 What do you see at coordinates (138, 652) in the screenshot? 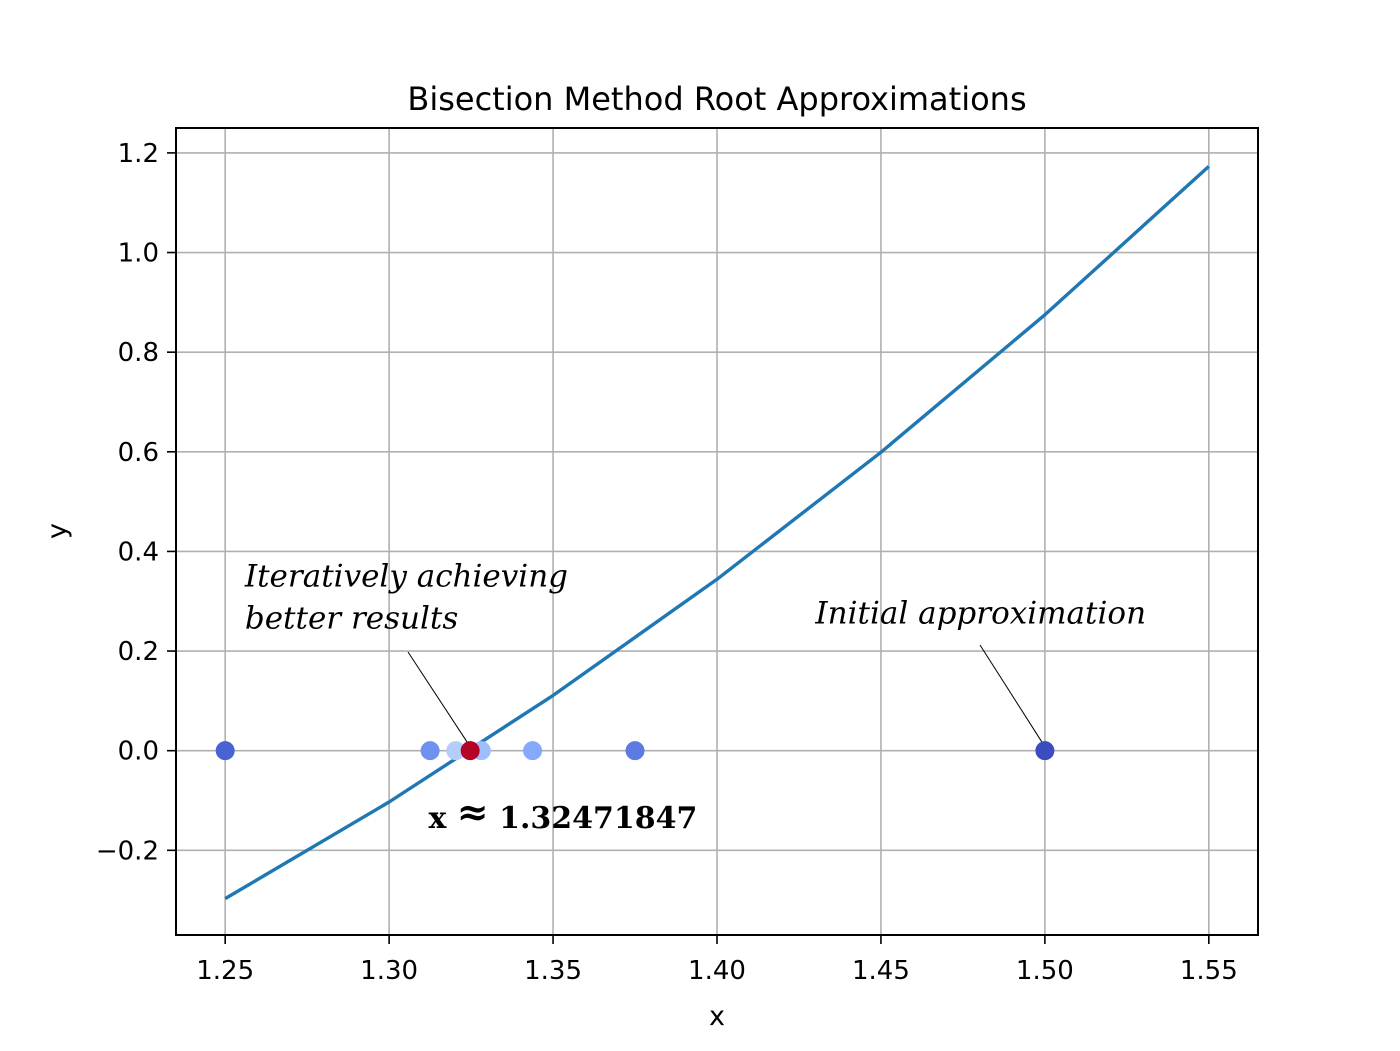
I see `y-tick-label: 0.2` at bounding box center [138, 652].